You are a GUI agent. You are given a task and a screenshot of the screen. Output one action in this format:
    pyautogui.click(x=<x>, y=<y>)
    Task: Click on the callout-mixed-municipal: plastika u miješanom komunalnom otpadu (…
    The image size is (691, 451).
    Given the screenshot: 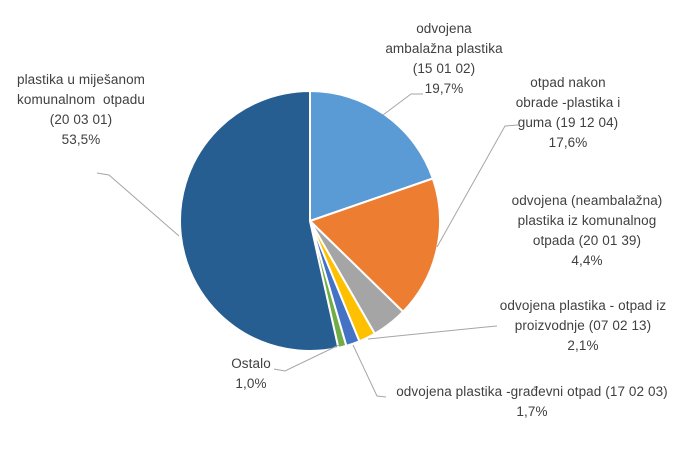 What is the action you would take?
    pyautogui.click(x=81, y=109)
    